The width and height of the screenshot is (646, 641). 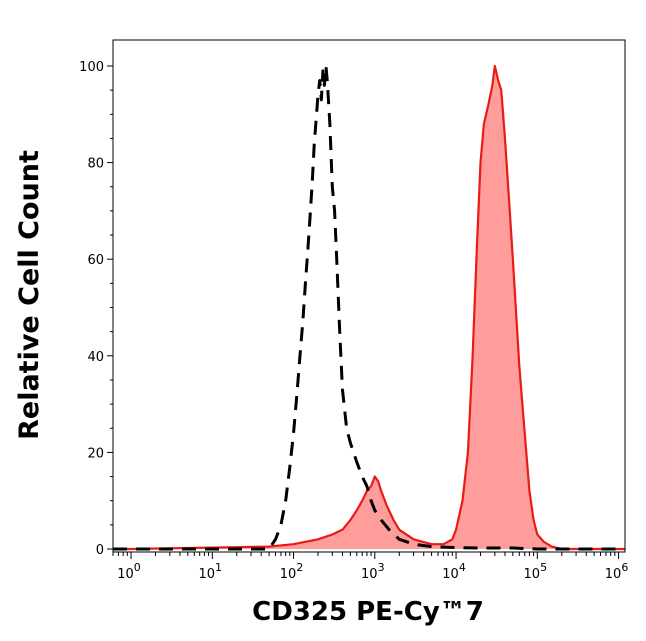 What do you see at coordinates (95, 164) in the screenshot?
I see `y-tick-label: 80` at bounding box center [95, 164].